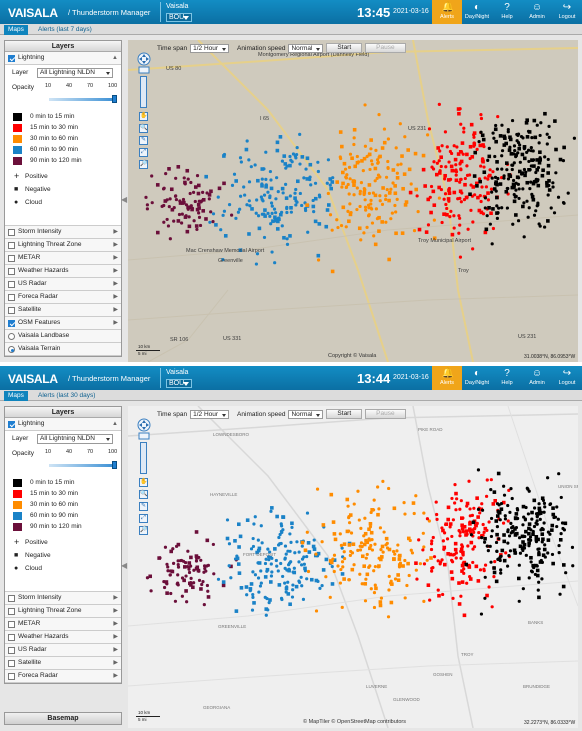  I want to click on layer-row-lightning: Lightning ▲, so click(63, 424).